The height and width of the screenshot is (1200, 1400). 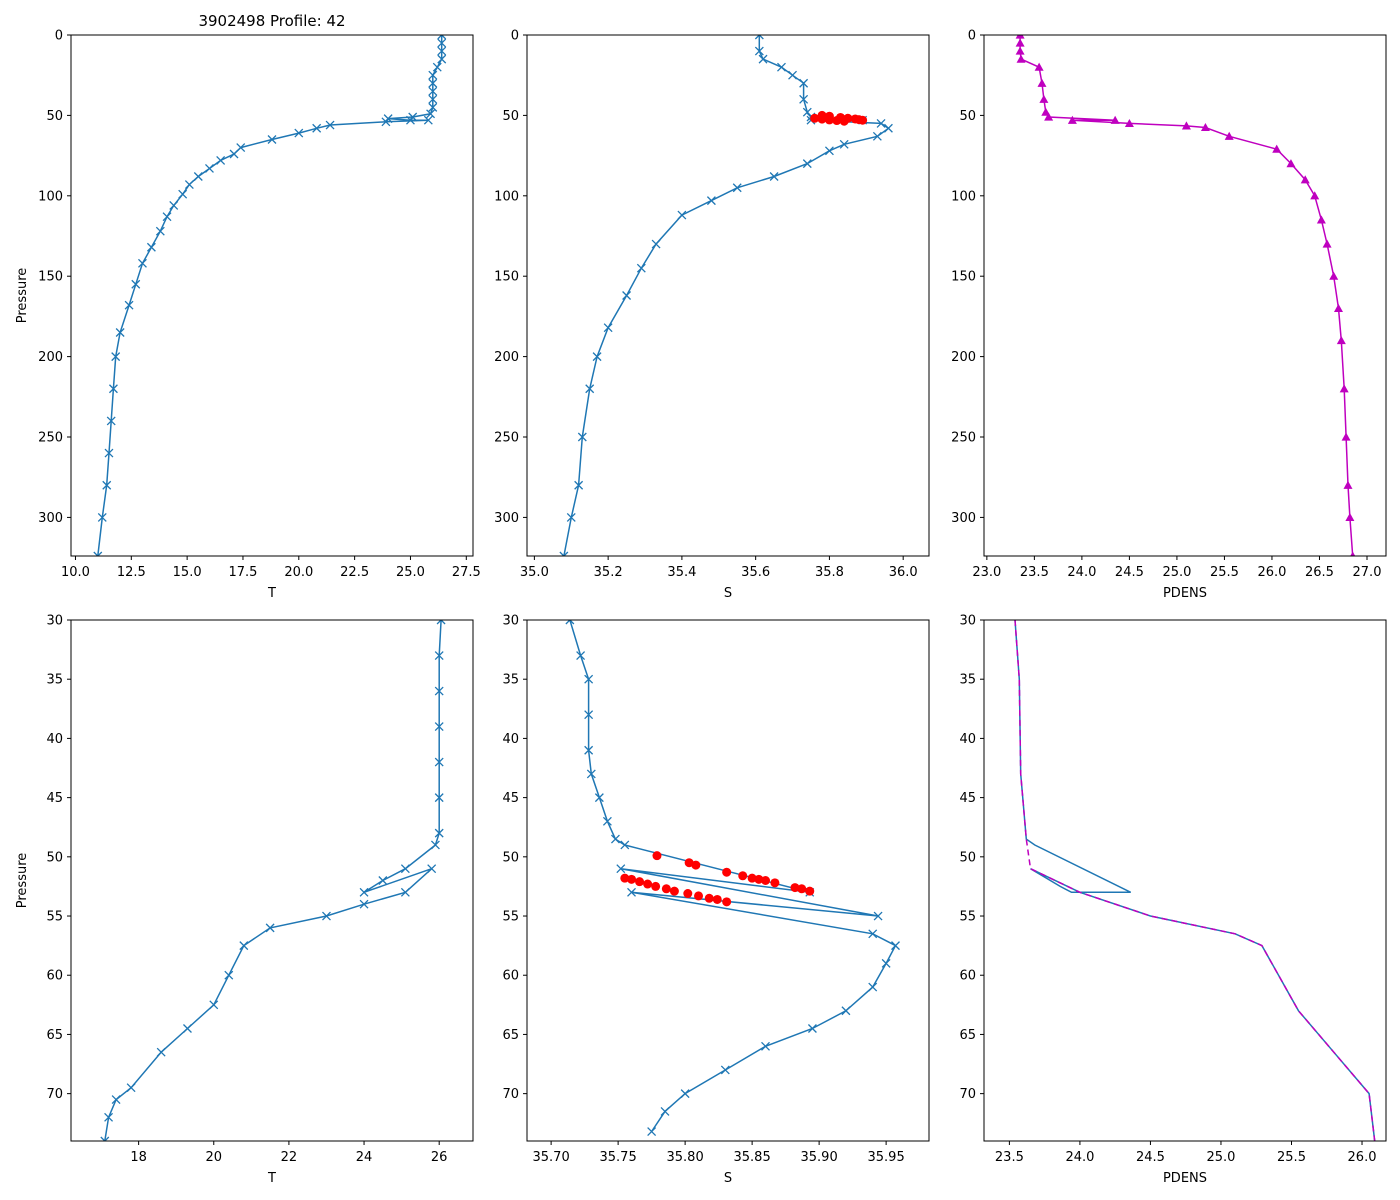 What do you see at coordinates (1034, 572) in the screenshot?
I see `x-tick-label: 23.5` at bounding box center [1034, 572].